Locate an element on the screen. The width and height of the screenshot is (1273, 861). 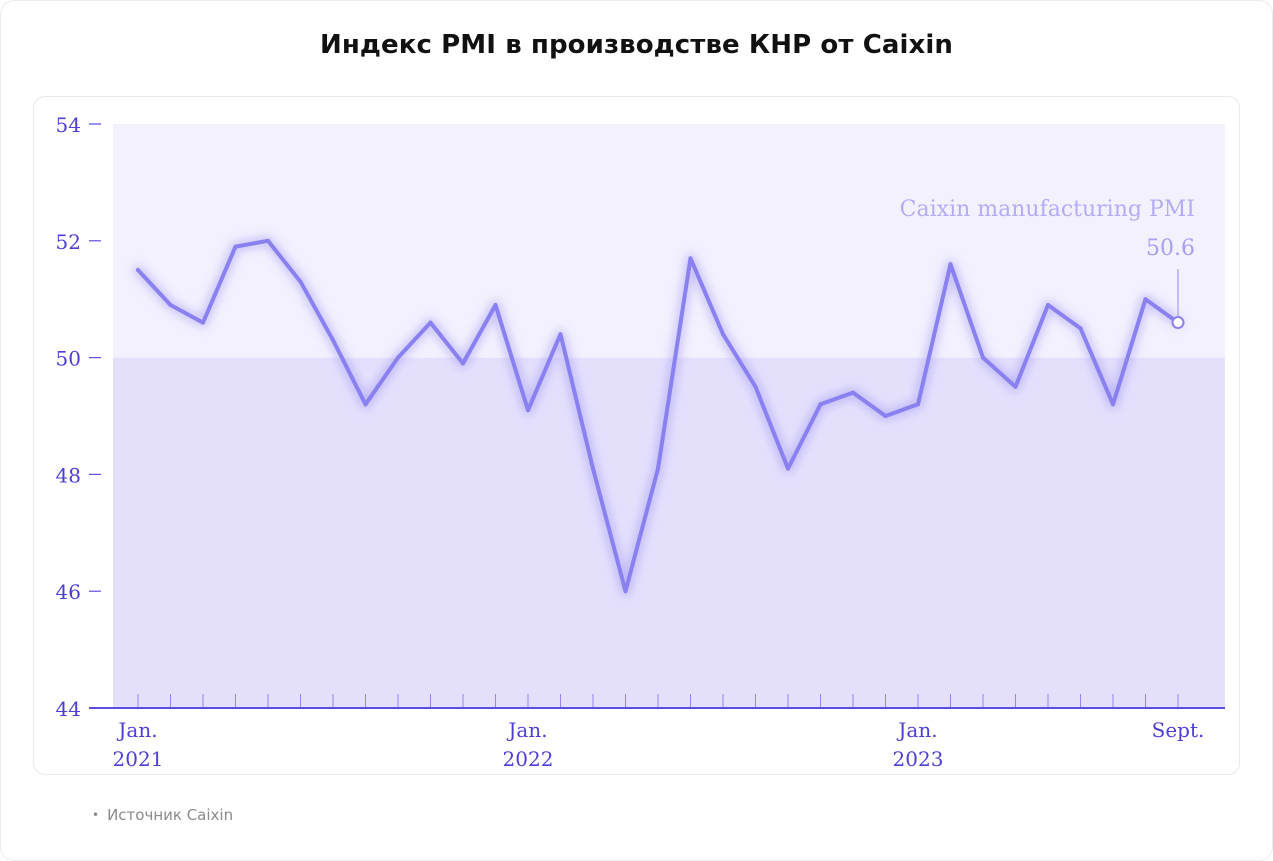
last-point-marker is located at coordinates (1178, 323).